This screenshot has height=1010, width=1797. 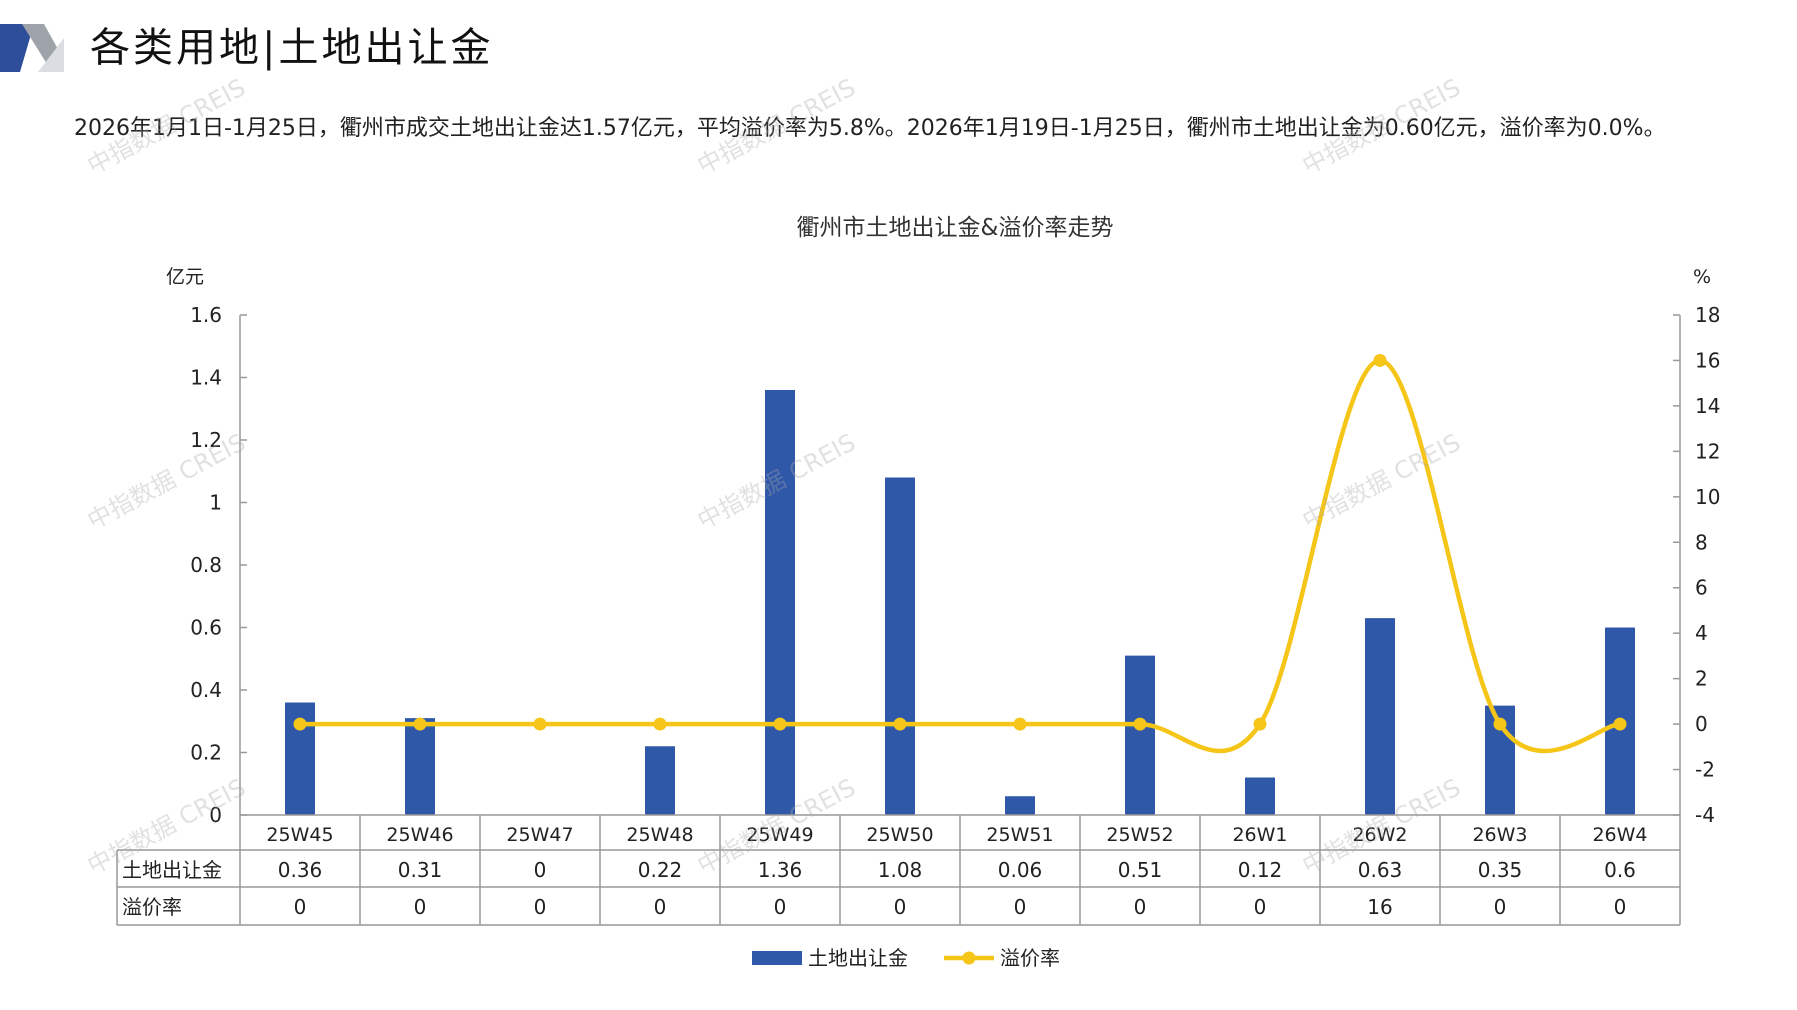 I want to click on data-label: 16, so click(x=1379, y=907).